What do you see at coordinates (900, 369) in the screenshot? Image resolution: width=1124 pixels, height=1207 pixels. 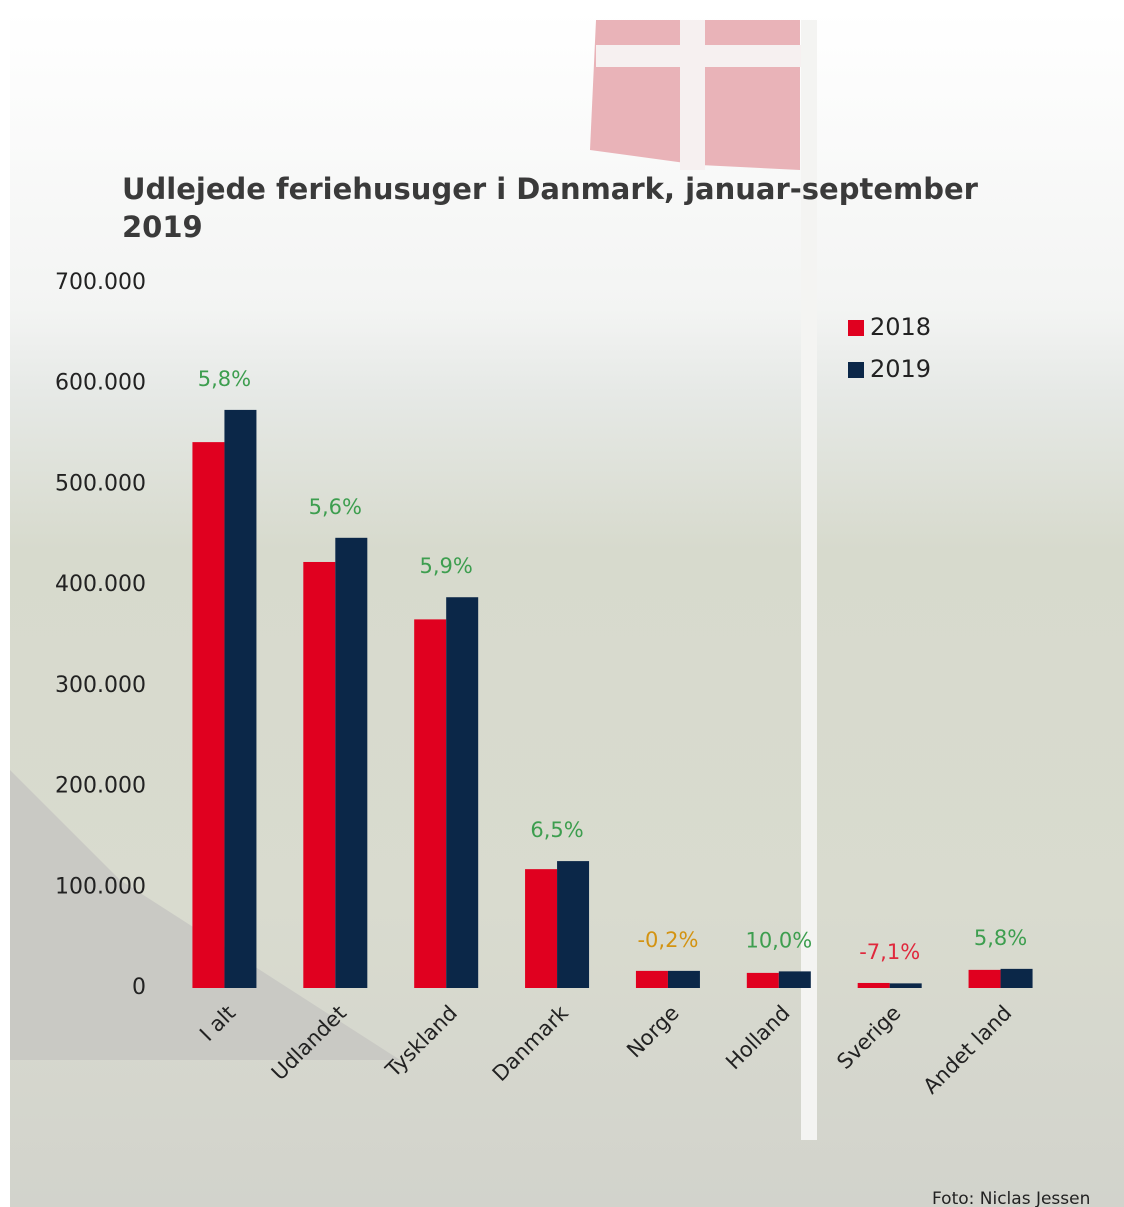 I see `legend-label: 2019` at bounding box center [900, 369].